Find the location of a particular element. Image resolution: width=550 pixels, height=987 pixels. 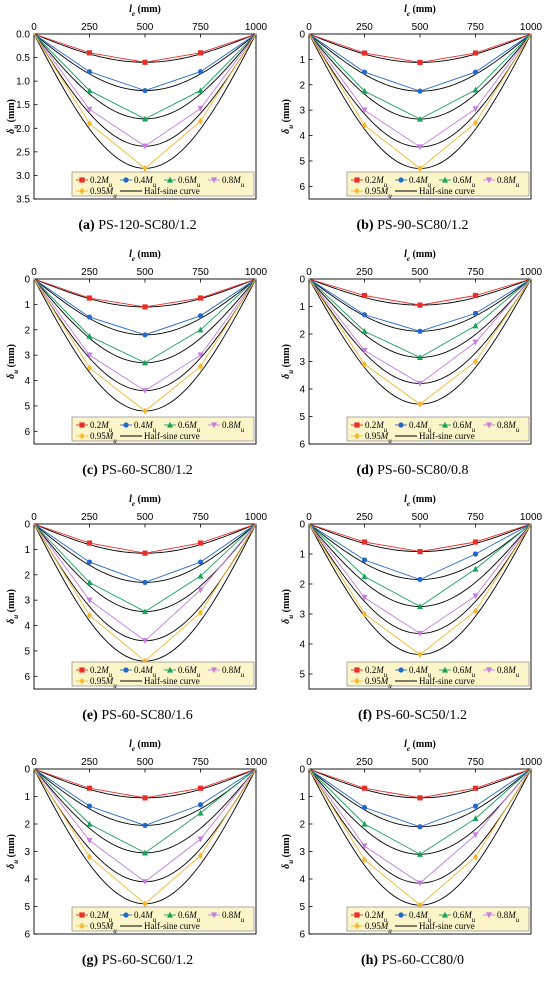

caption-label: (e) is located at coordinates (90, 715).